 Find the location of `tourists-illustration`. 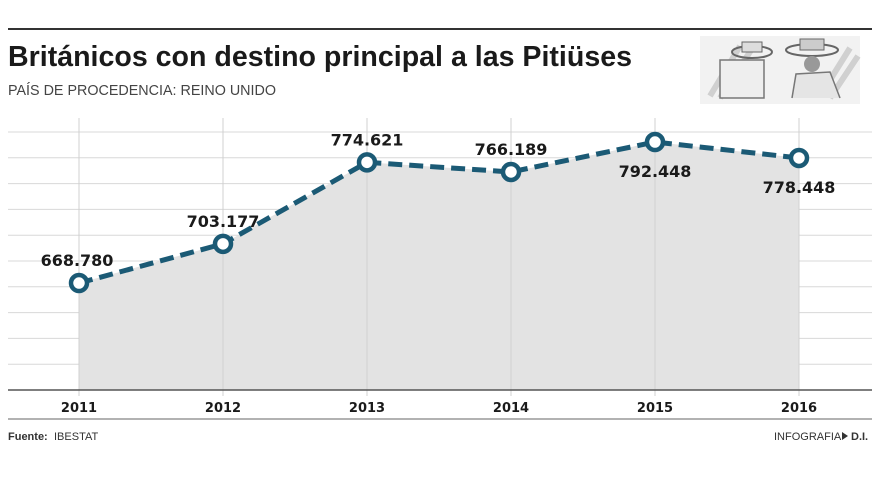

tourists-illustration is located at coordinates (780, 70).